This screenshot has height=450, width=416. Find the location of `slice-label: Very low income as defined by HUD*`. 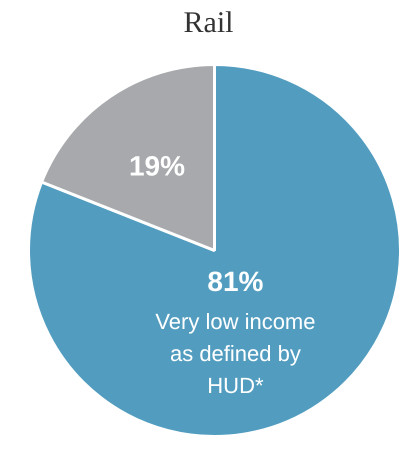

slice-label: Very low income as defined by HUD* is located at coordinates (235, 353).